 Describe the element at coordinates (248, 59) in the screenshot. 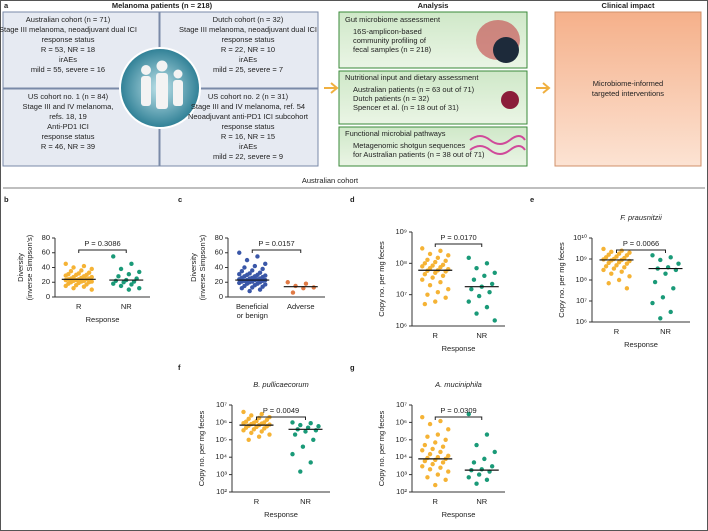

I see `cohort-line: irAEs` at that location.